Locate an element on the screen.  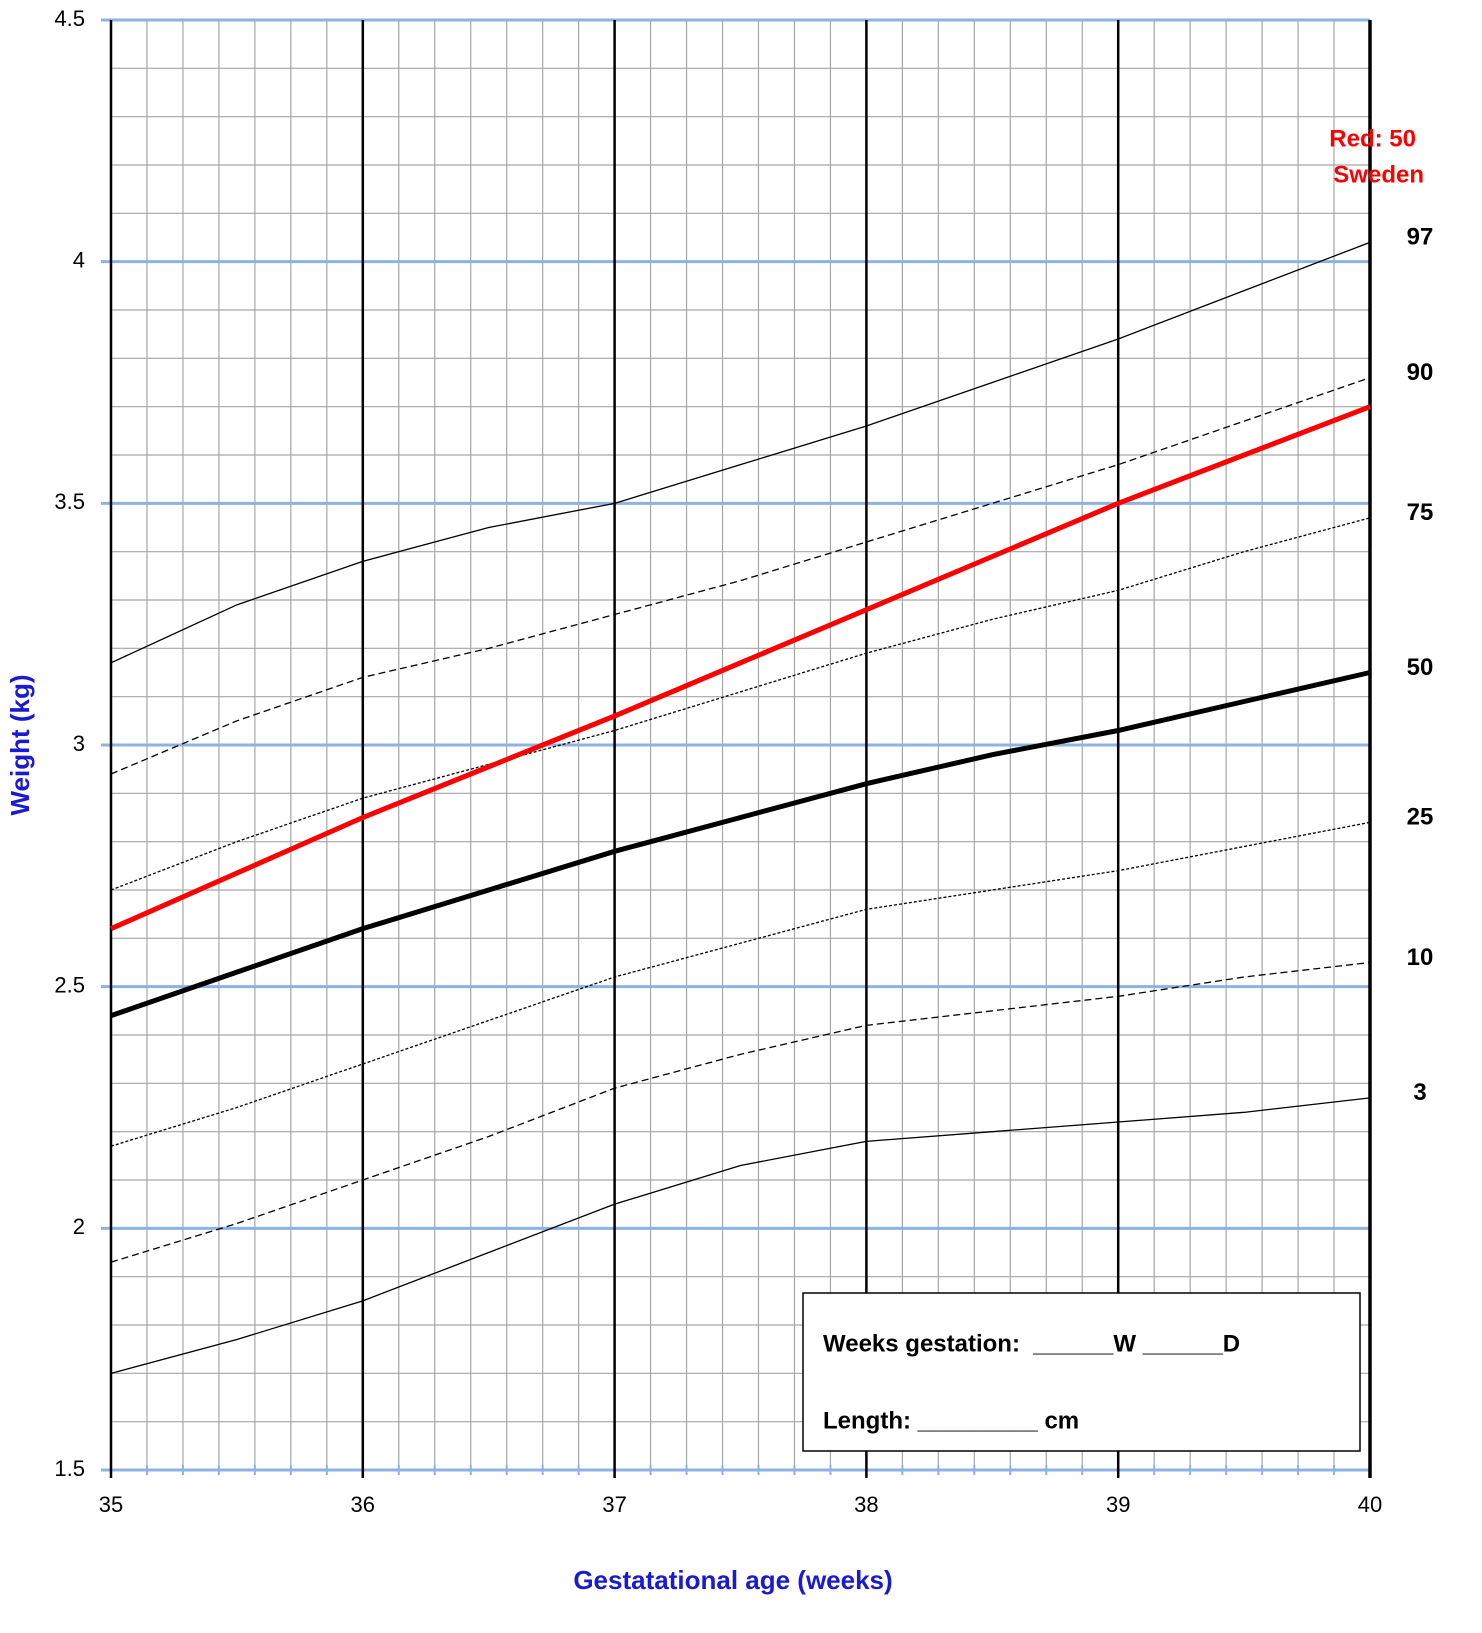
x-tick-label: 39 is located at coordinates (1118, 1504).